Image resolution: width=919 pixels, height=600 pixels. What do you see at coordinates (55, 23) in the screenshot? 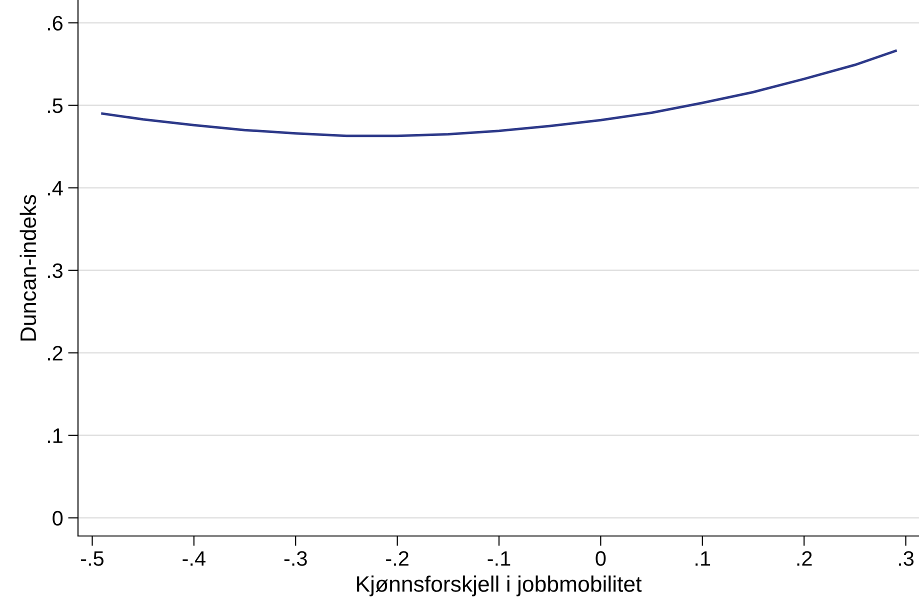
I see `y-tick-label: .6` at bounding box center [55, 23].